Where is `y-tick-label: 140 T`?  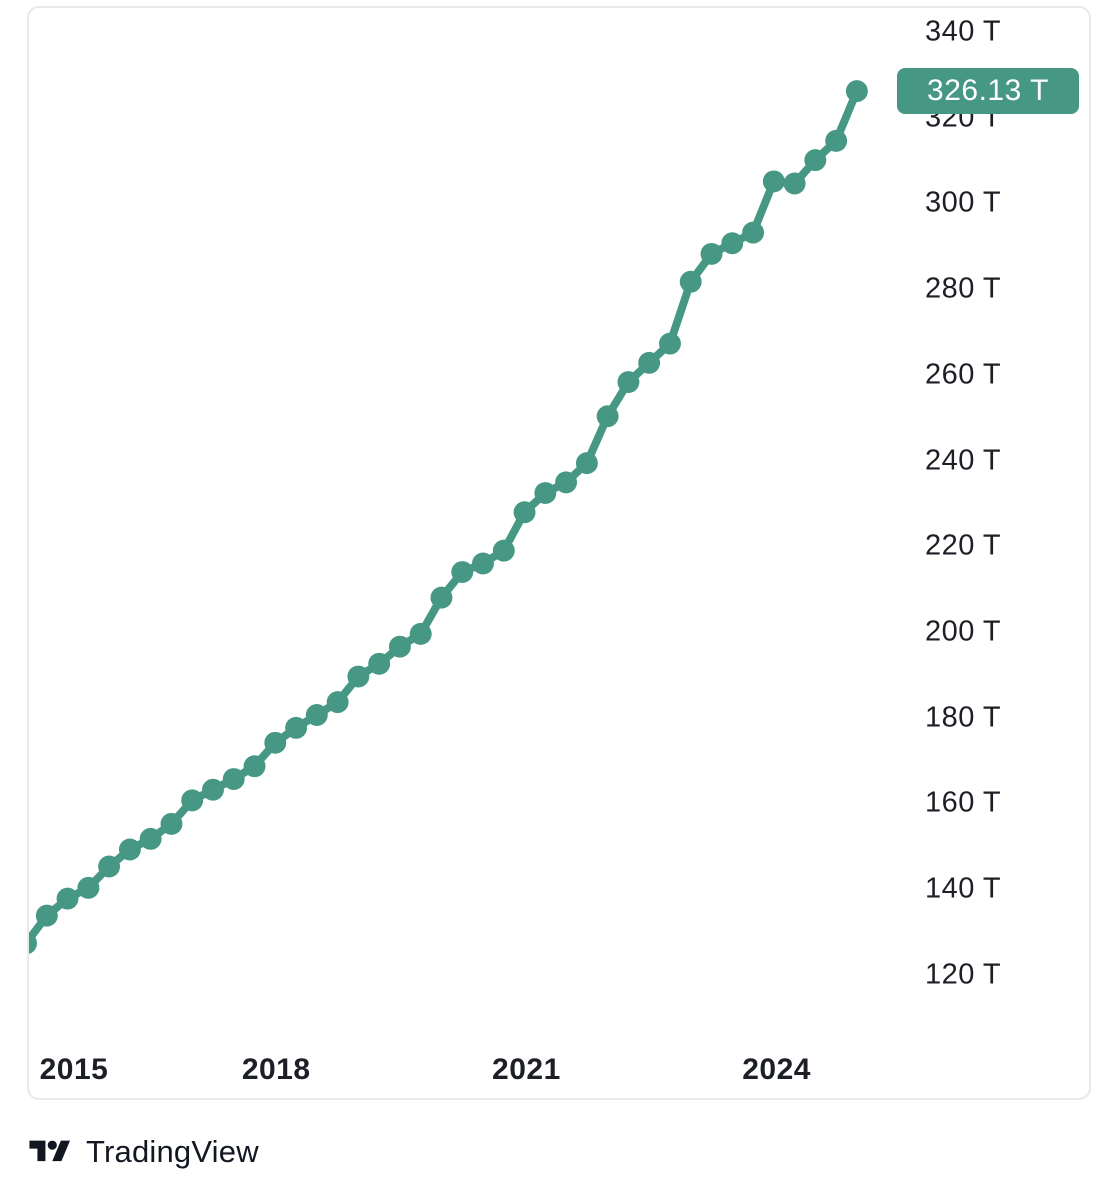
y-tick-label: 140 T is located at coordinates (963, 888).